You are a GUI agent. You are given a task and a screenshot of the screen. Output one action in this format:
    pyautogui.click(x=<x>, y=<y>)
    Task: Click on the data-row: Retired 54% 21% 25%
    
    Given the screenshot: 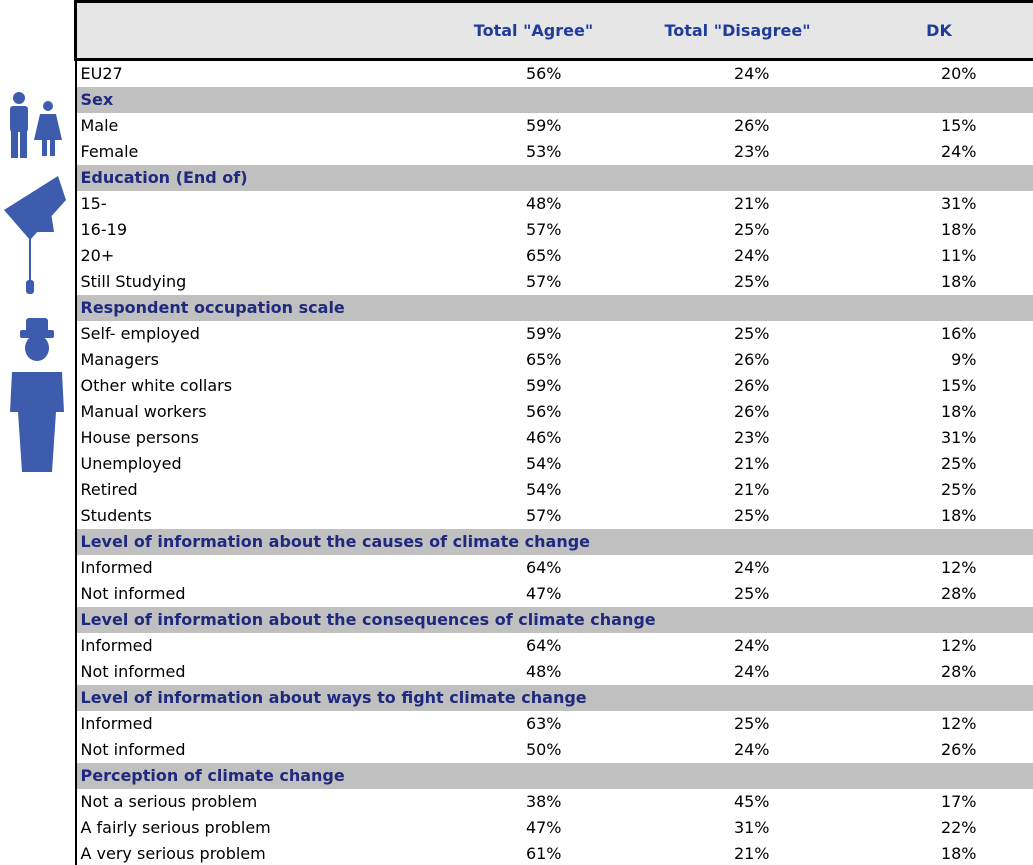 What is the action you would take?
    pyautogui.click(x=553, y=490)
    